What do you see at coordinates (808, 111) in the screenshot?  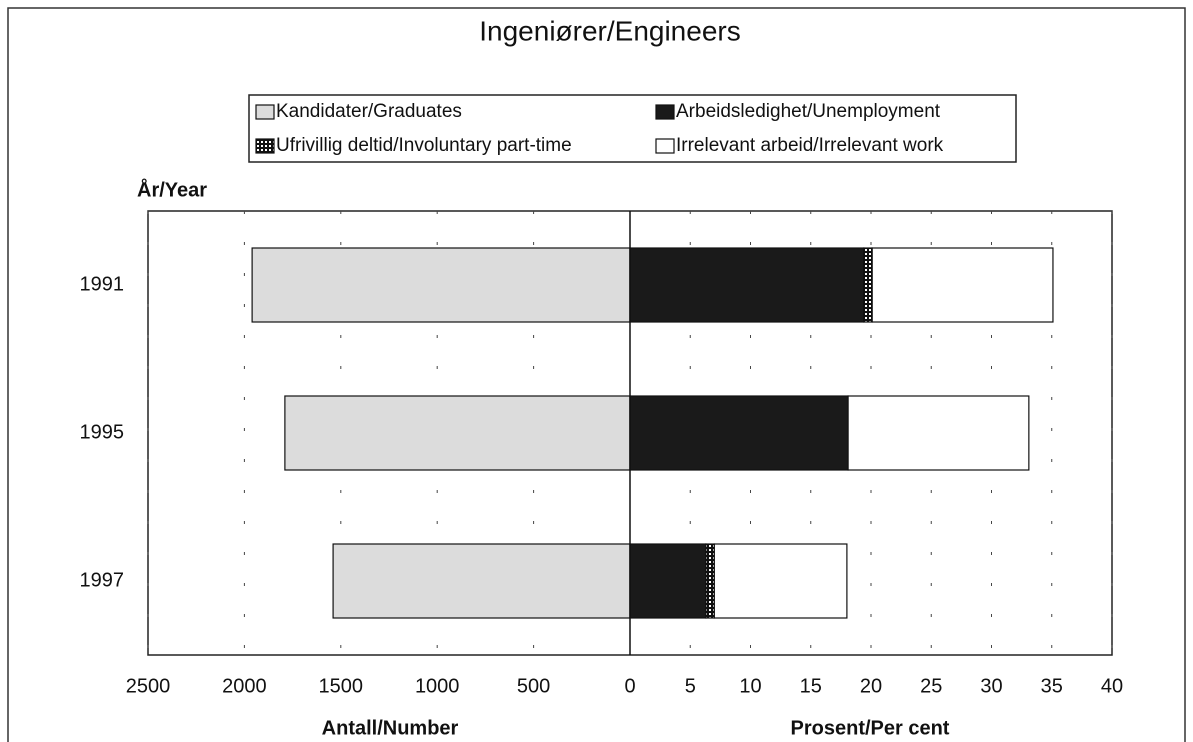 I see `legend-label: Arbeidsledighet/Unemployment` at bounding box center [808, 111].